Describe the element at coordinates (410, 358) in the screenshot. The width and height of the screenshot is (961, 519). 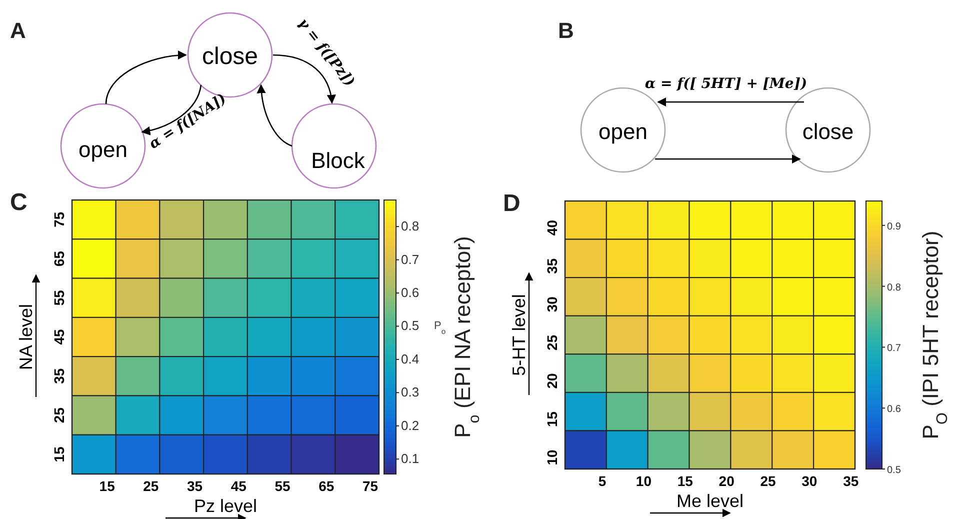
I see `color-bar-label: 0.4` at that location.